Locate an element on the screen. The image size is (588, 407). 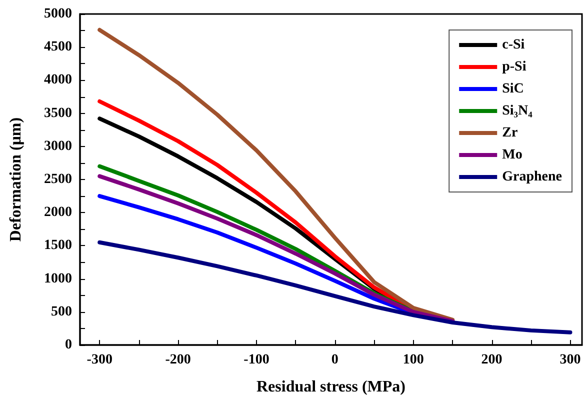
legend-label: p-Si is located at coordinates (514, 67).